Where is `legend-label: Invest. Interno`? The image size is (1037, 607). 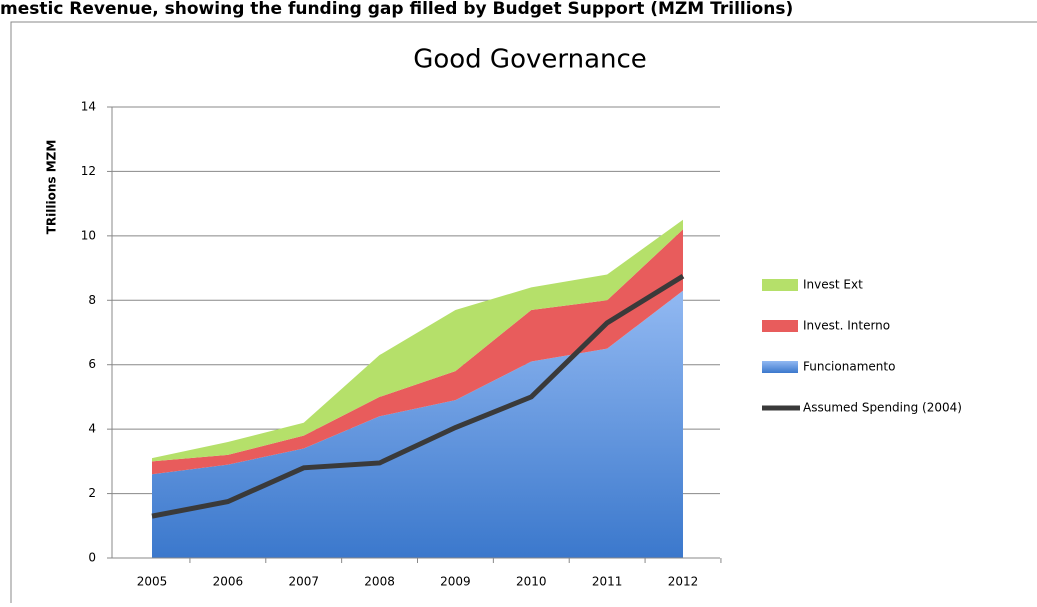
legend-label: Invest. Interno is located at coordinates (846, 326).